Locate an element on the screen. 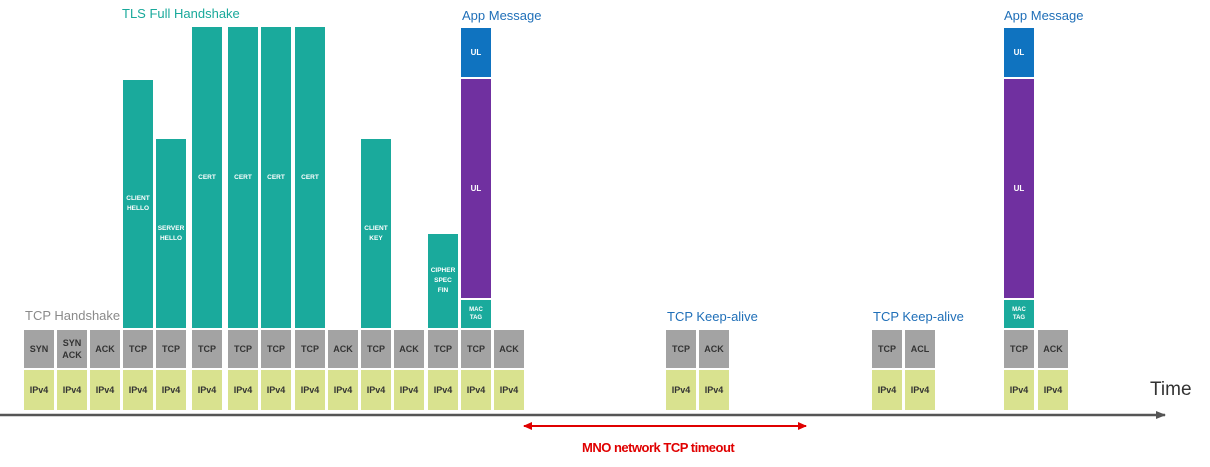 The image size is (1210, 467). cipher-spec-fin-header-block-text: TCP is located at coordinates (443, 349).